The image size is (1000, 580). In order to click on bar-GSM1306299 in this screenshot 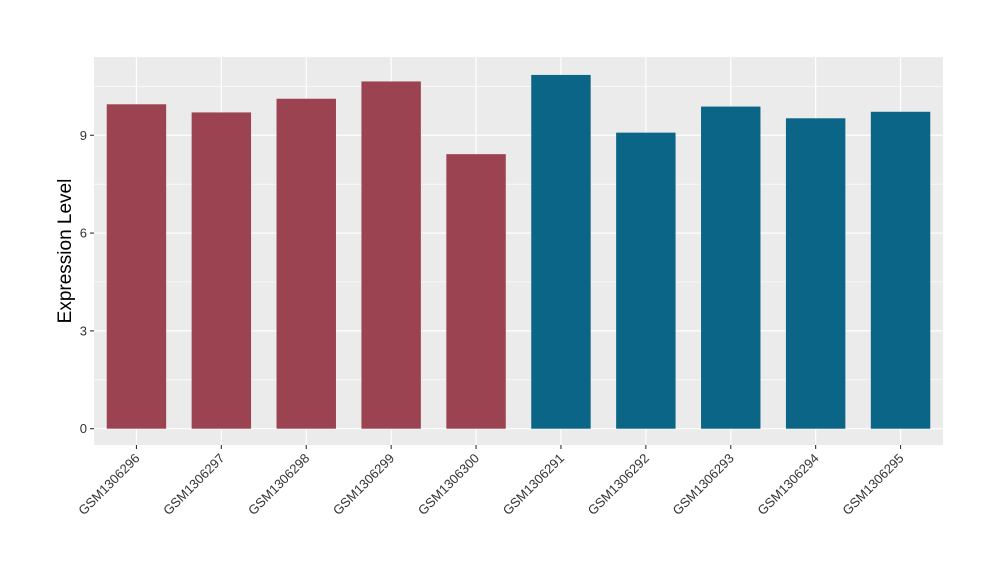, I will do `click(391, 255)`.